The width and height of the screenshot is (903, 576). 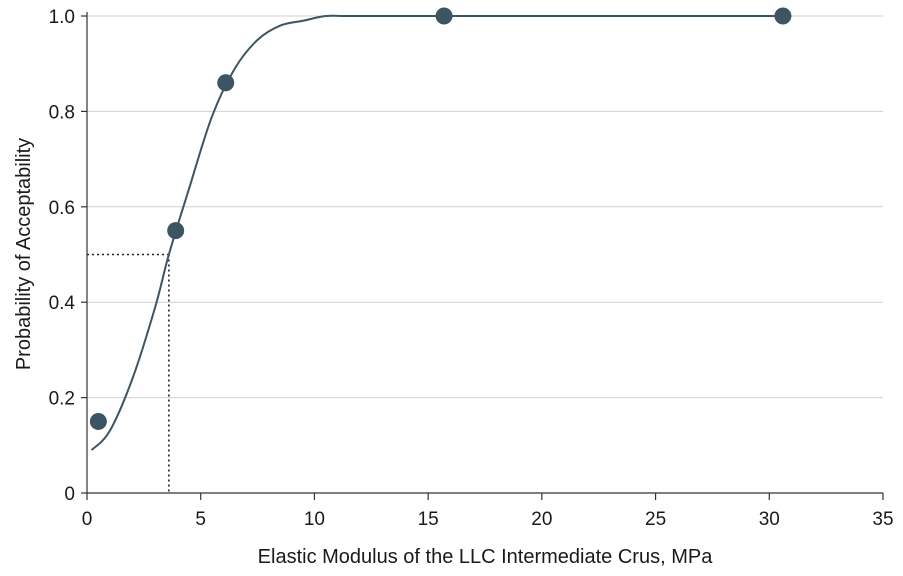 I want to click on y-tick-label: 0.2, so click(x=62, y=399).